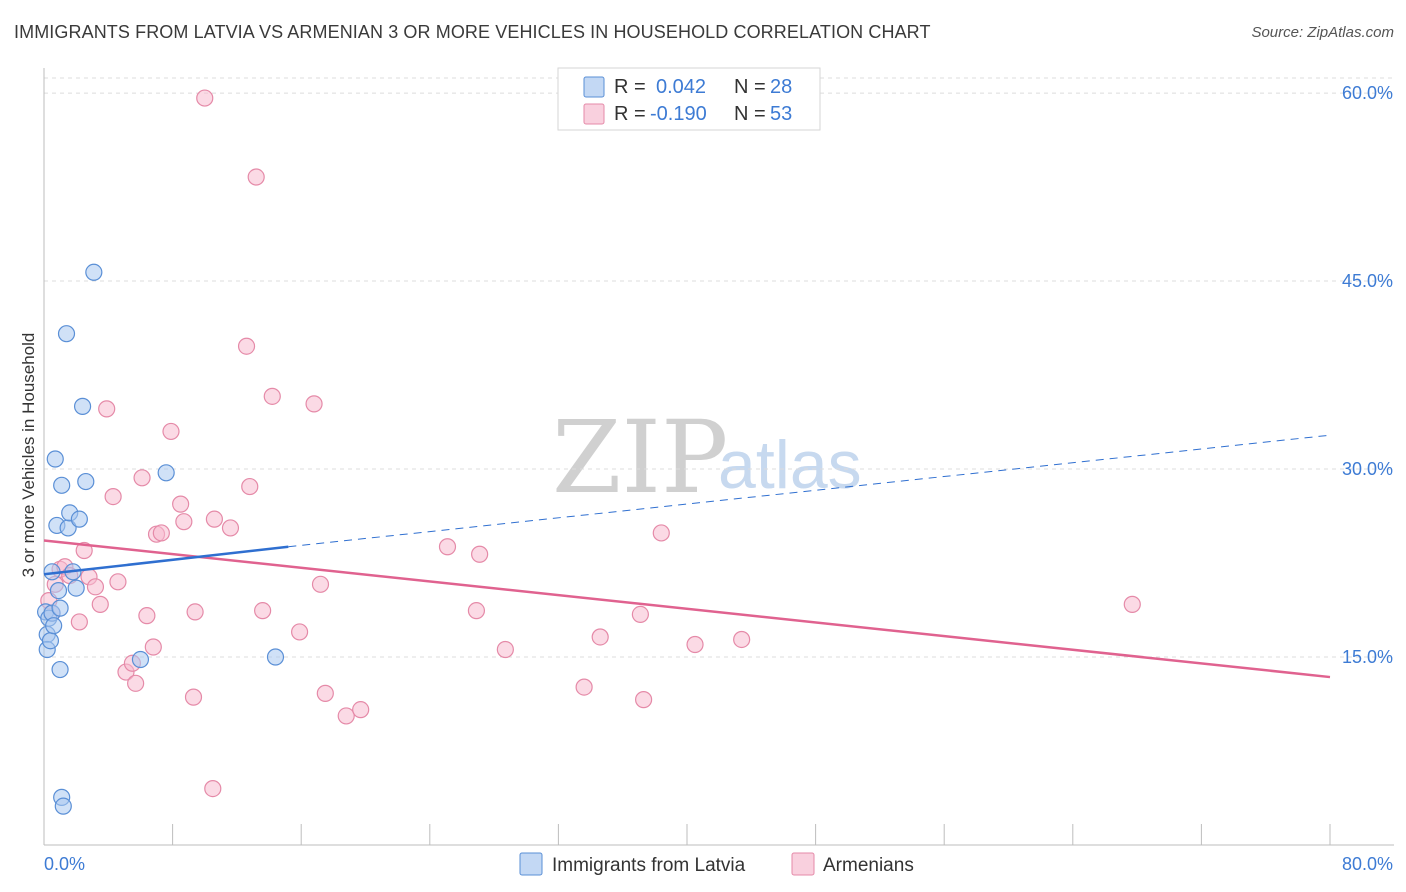 This screenshot has height=892, width=1406. What do you see at coordinates (594, 114) in the screenshot?
I see `armenian-legend-swatch` at bounding box center [594, 114].